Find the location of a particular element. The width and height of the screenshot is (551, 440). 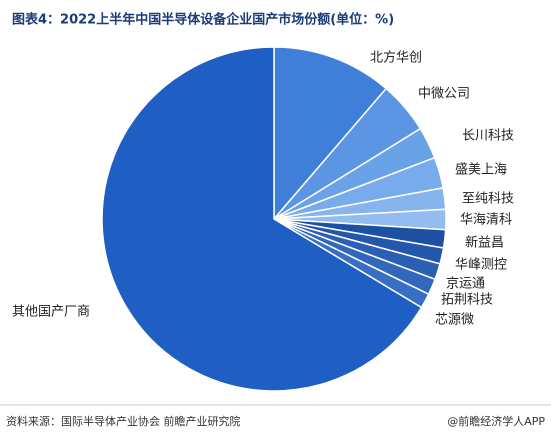

pie-slice is located at coordinates (330, 134).